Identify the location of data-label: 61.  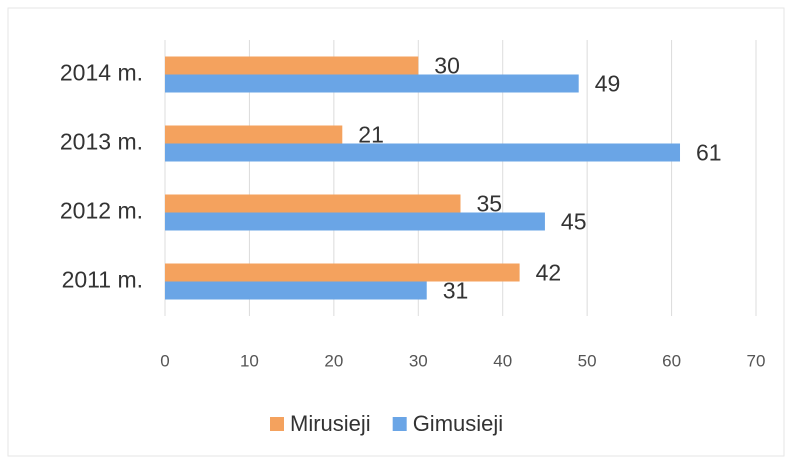
(709, 153).